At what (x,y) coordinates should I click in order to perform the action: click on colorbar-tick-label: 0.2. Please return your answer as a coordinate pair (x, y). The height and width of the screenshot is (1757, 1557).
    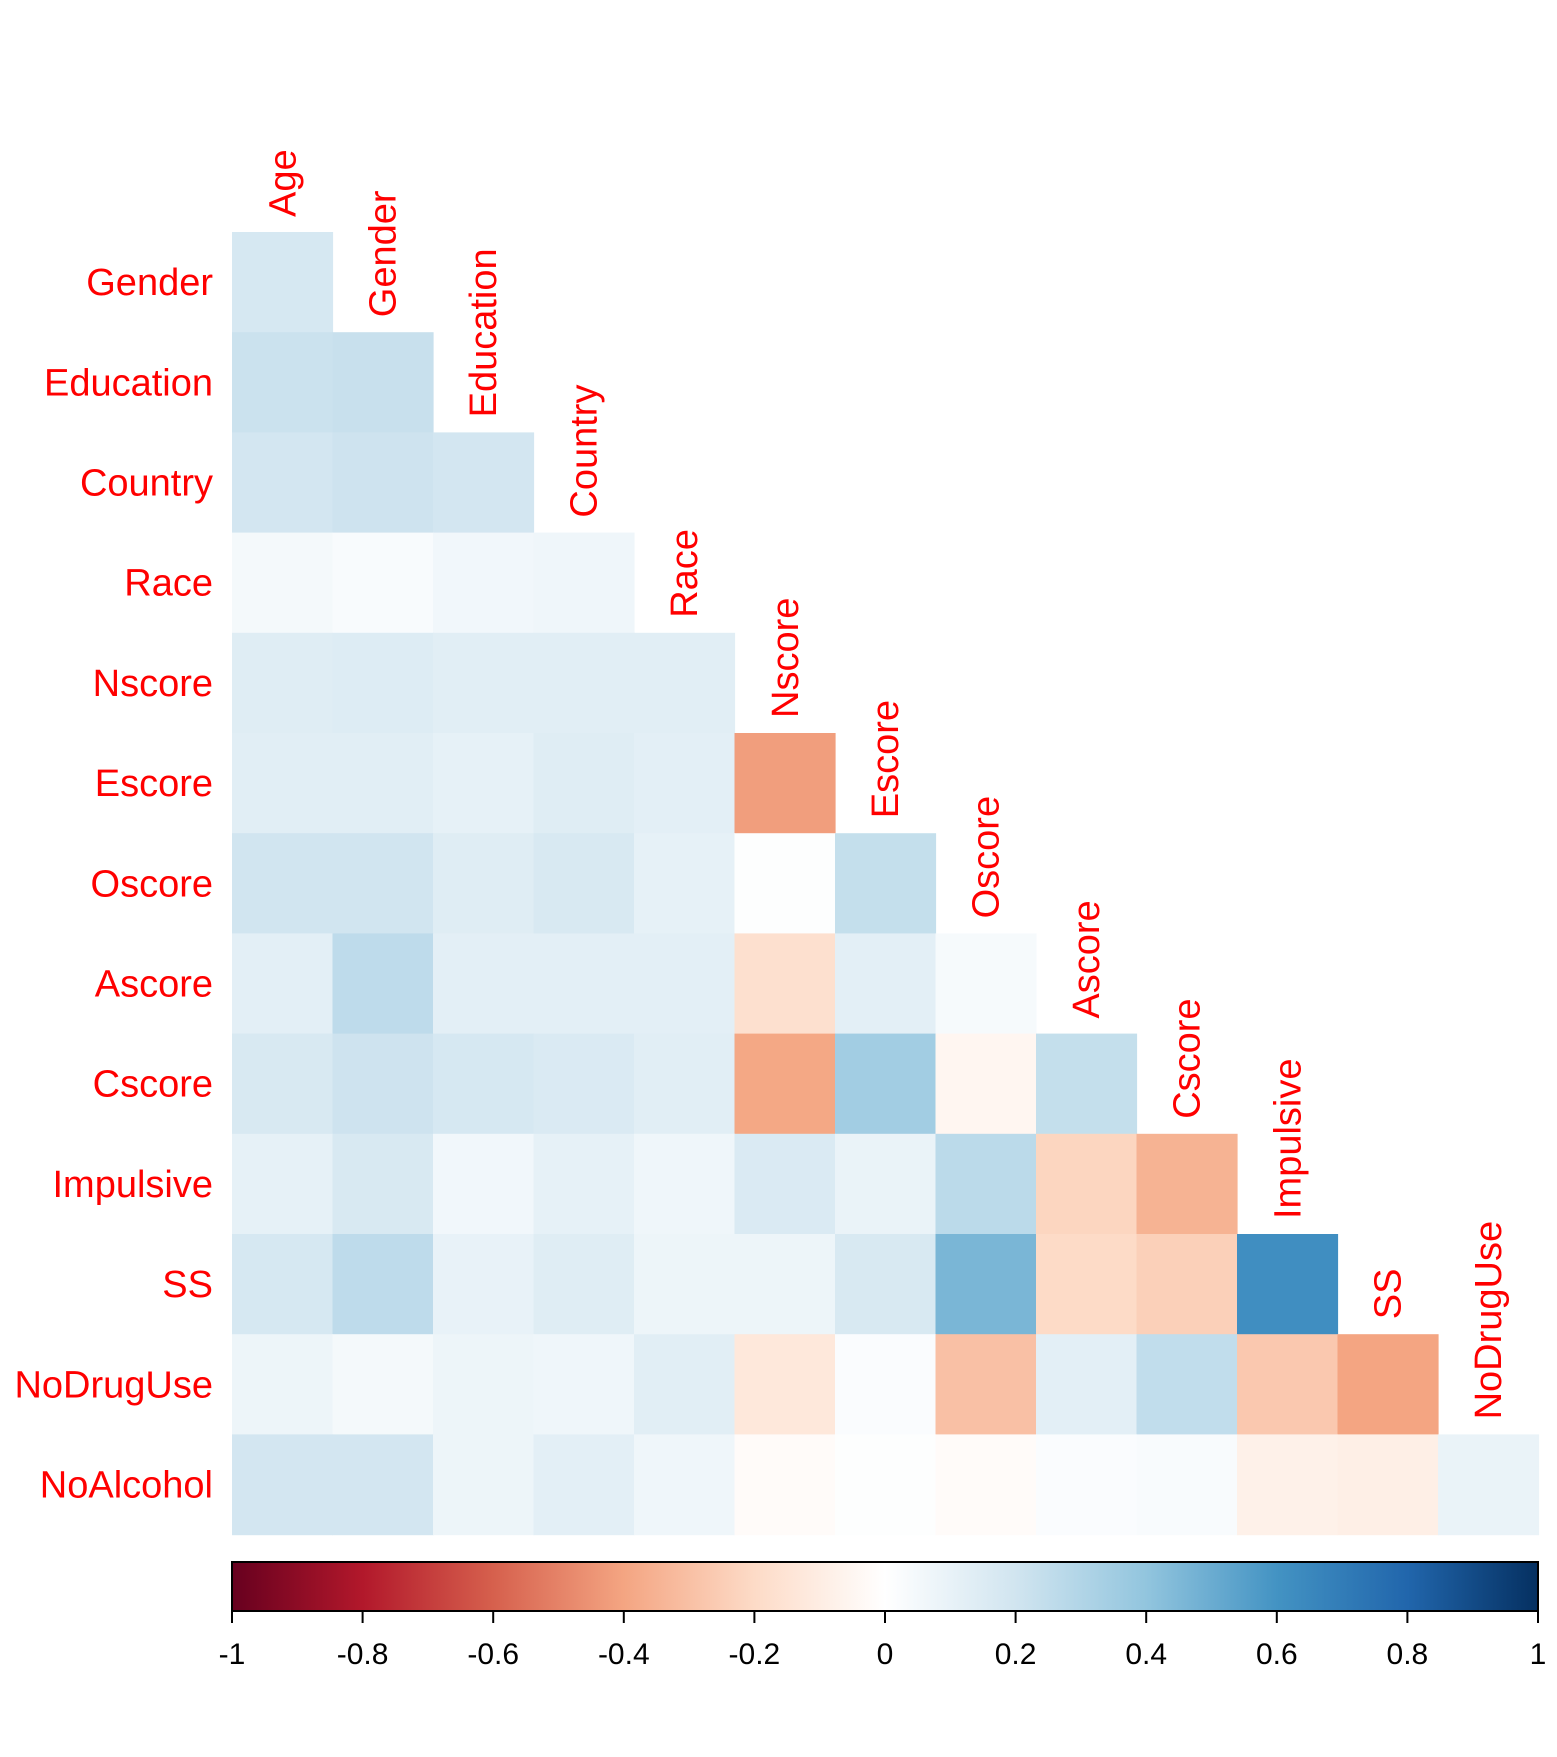
    Looking at the image, I should click on (1016, 1654).